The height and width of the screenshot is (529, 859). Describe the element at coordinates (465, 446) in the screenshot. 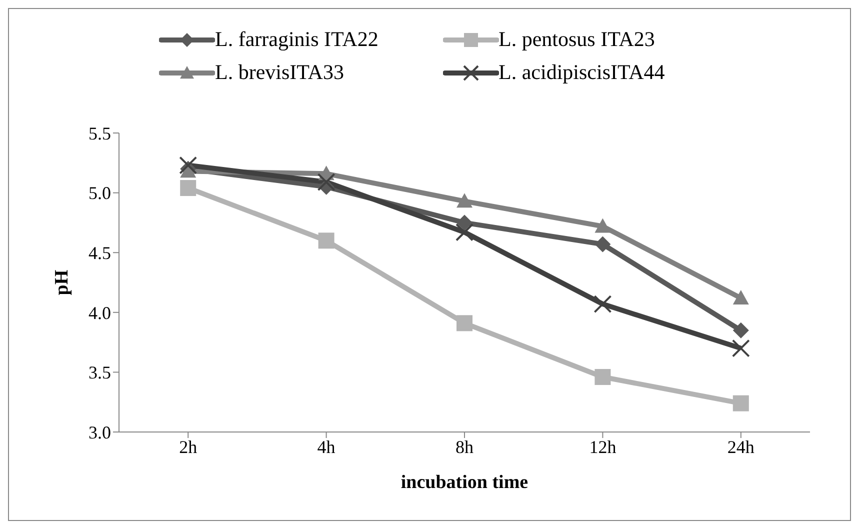

I see `x-tick-label: 8h` at that location.